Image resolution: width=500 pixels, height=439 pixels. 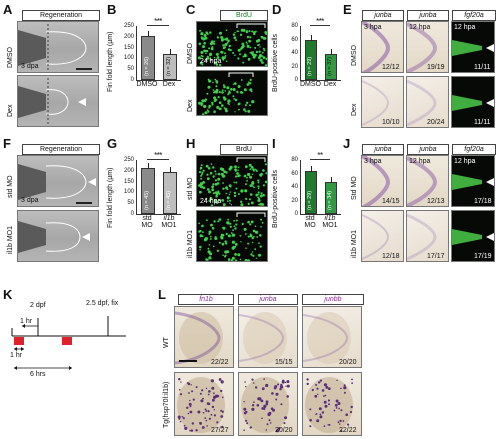 What do you see at coordinates (147, 200) in the screenshot?
I see `n-label: (n = 45)` at bounding box center [147, 200].